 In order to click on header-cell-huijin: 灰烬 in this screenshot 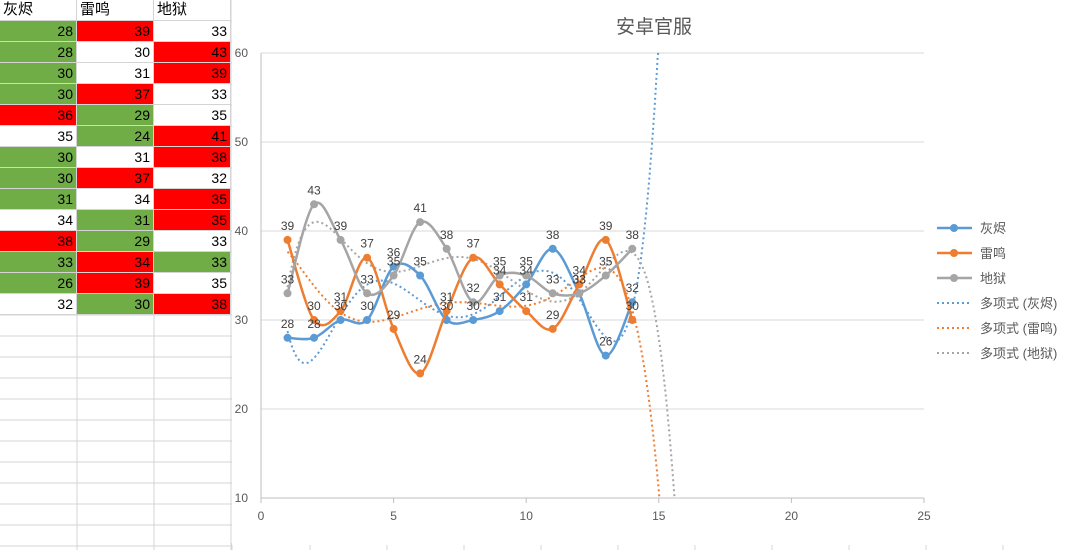, I will do `click(38, 10)`.